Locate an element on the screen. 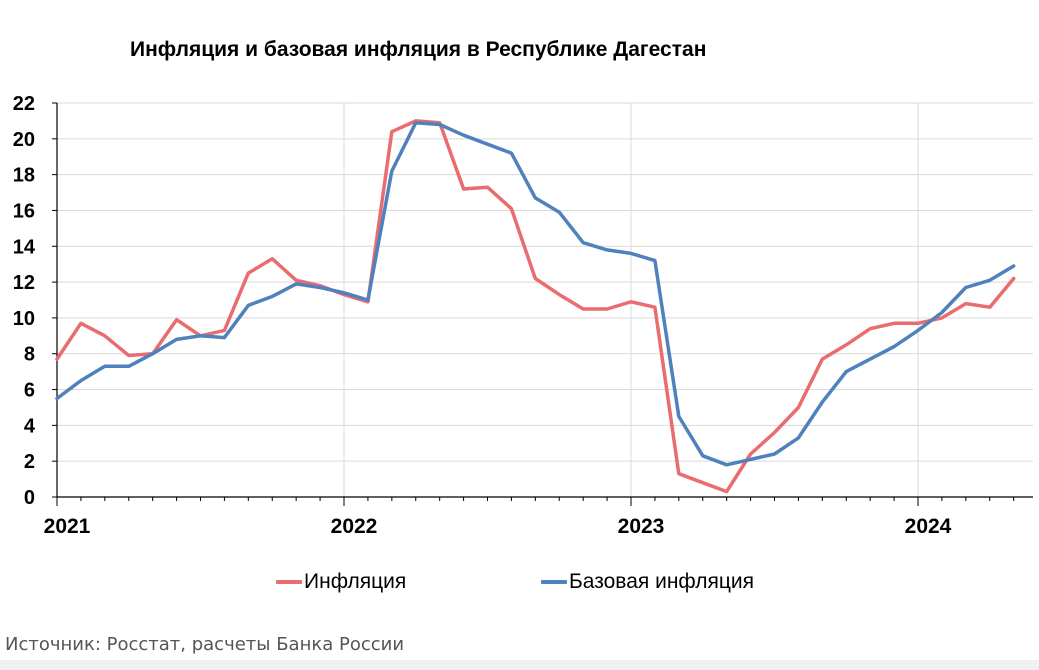  bottom-band is located at coordinates (519, 665).